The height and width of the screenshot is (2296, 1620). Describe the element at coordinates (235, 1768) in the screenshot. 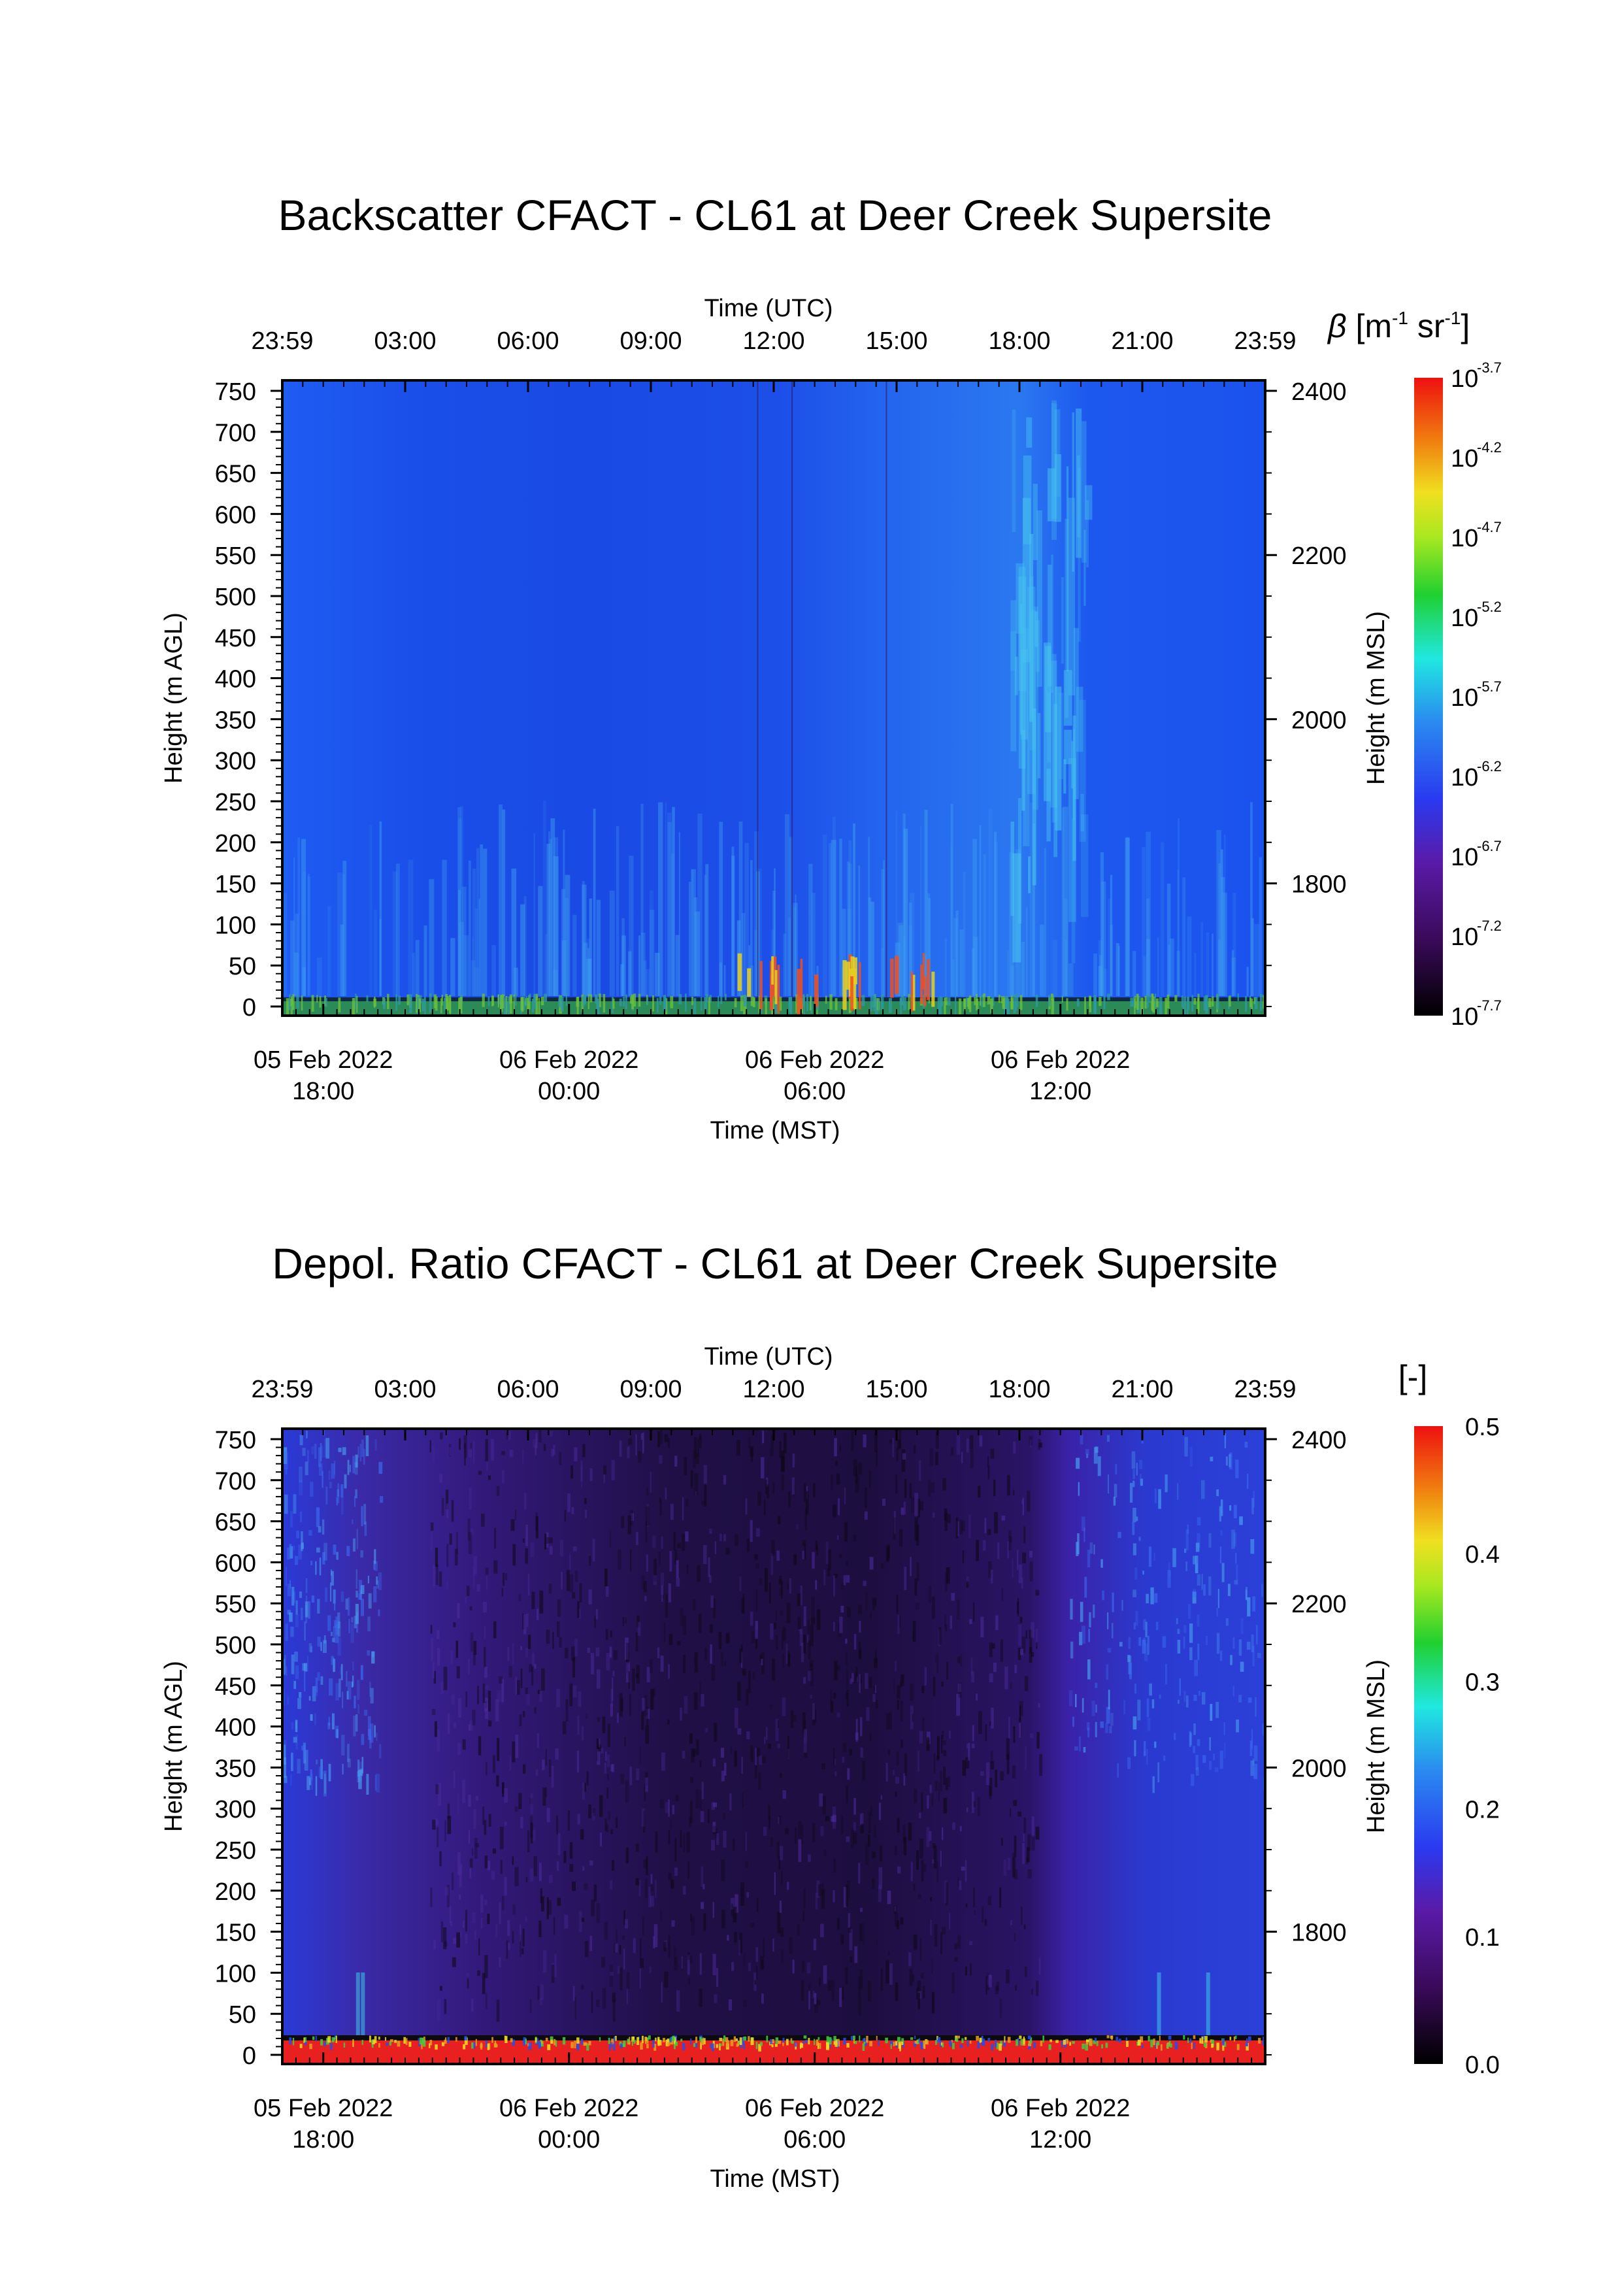

I see `left-tick-label: 350` at that location.